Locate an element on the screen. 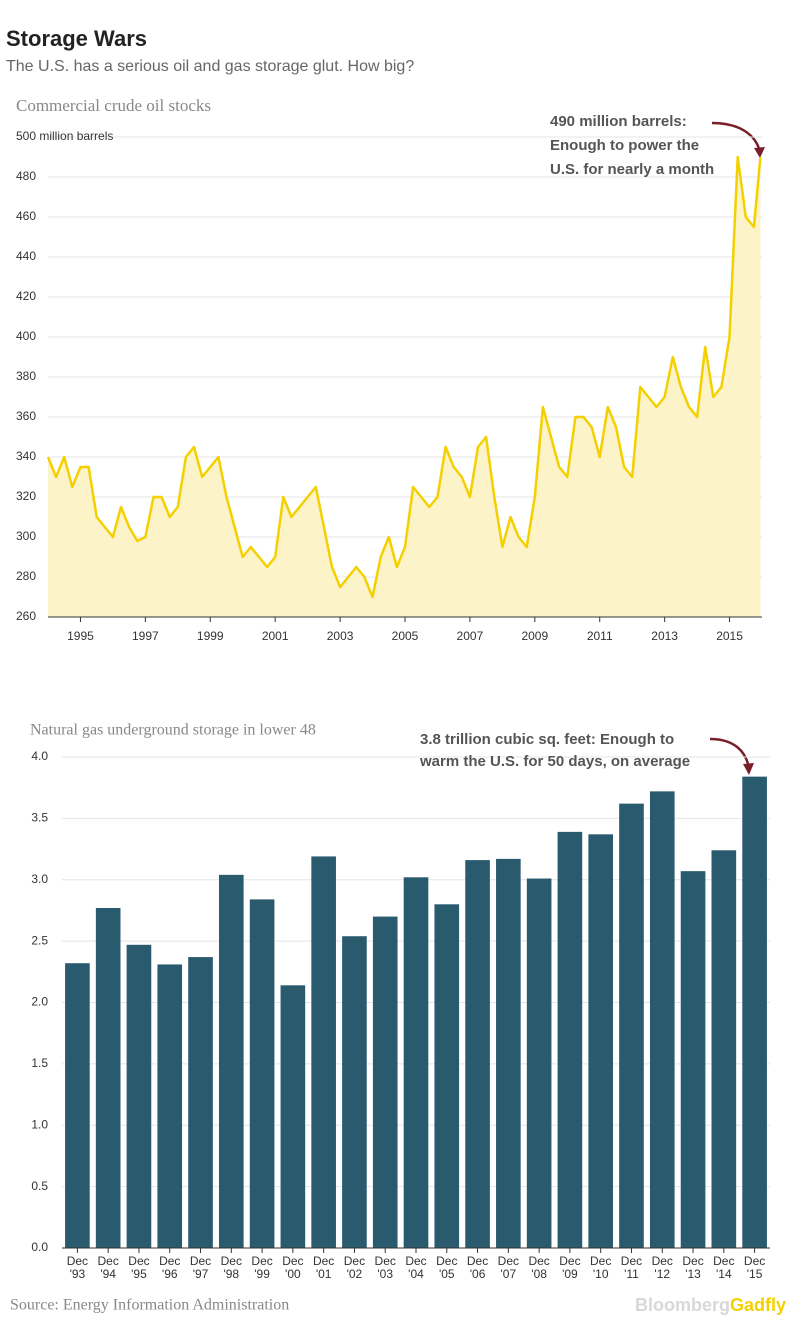 This screenshot has height=1331, width=800. x-tick-label: 2013 is located at coordinates (664, 636).